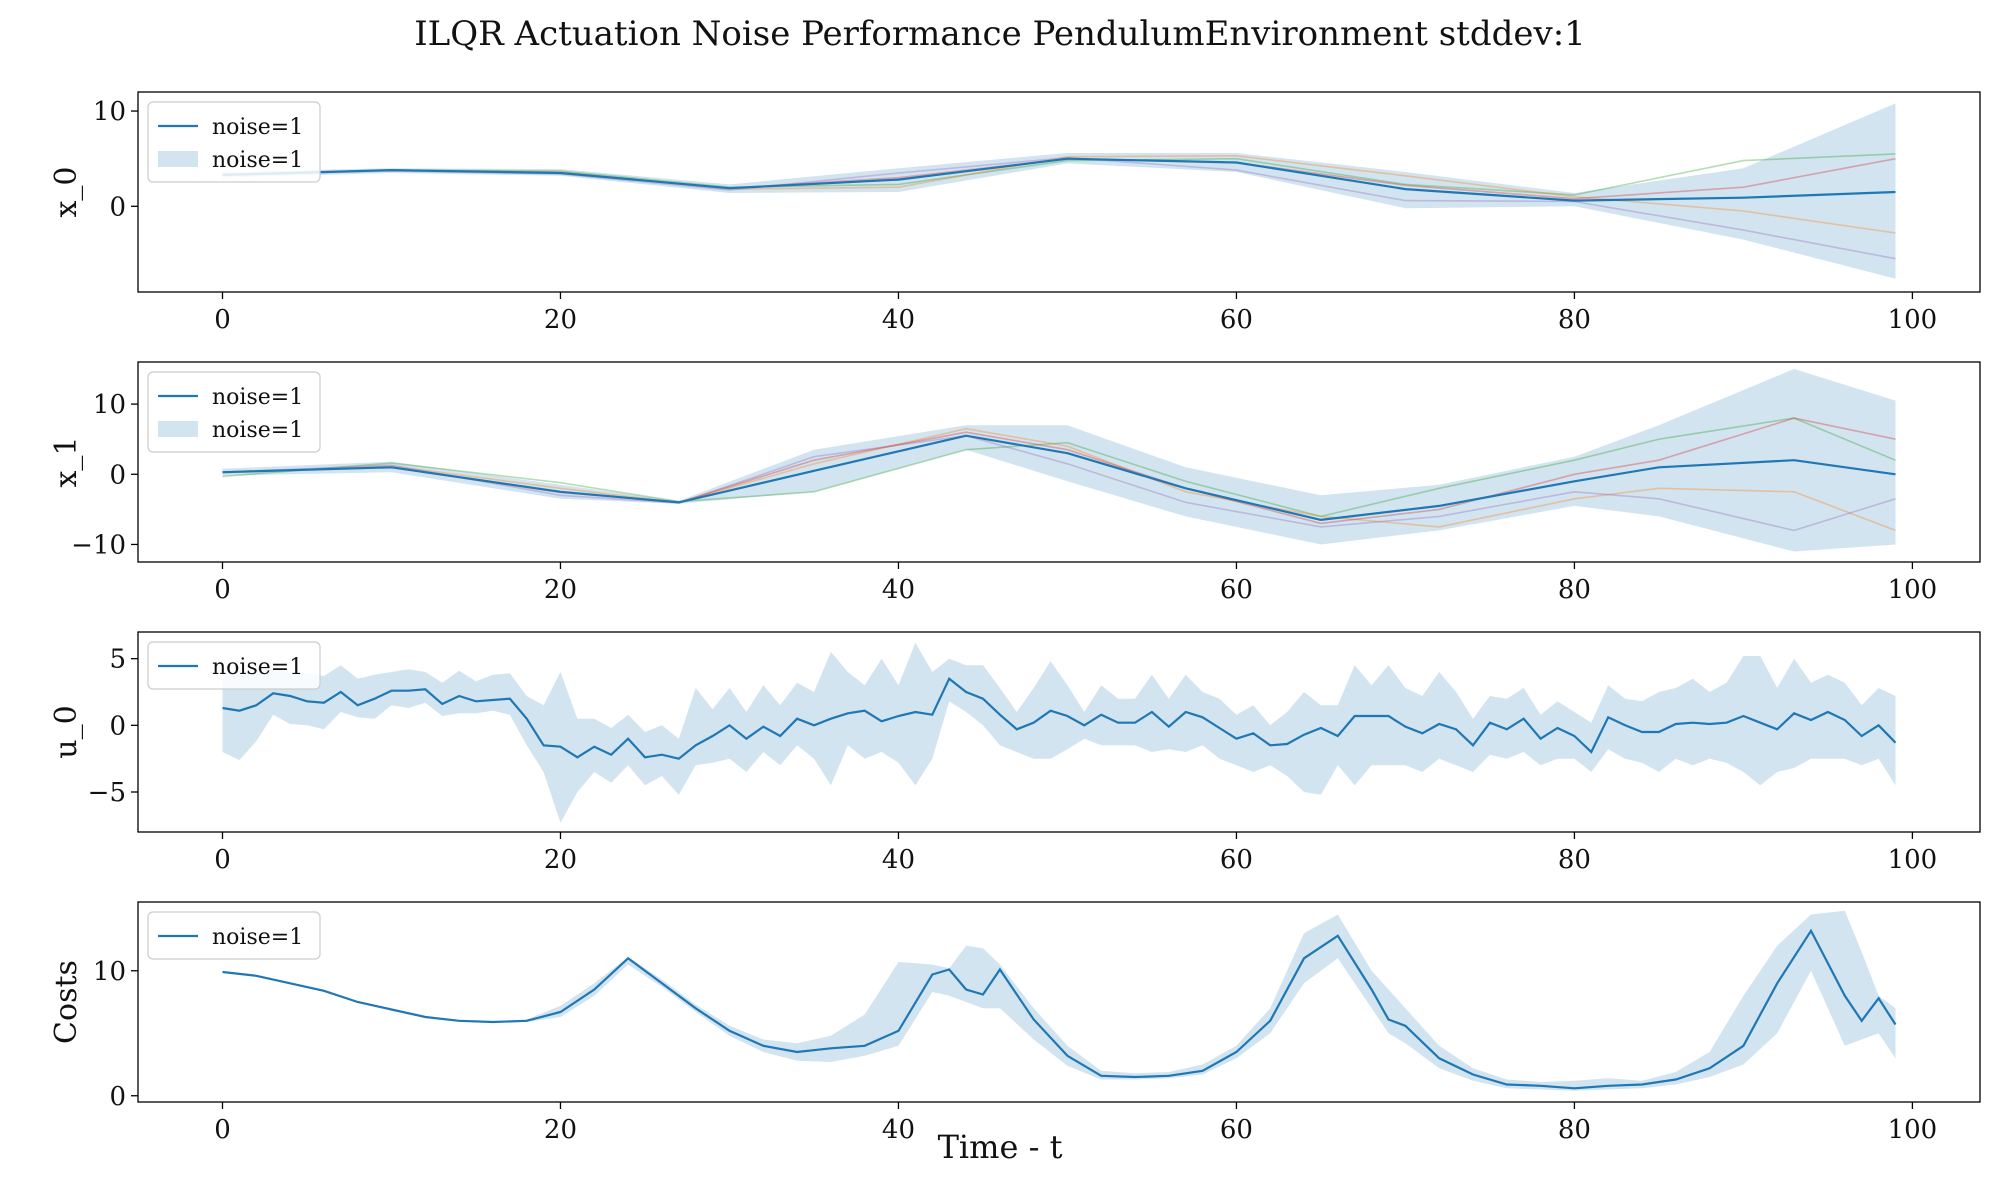 Image resolution: width=2000 pixels, height=1200 pixels. Describe the element at coordinates (107, 793) in the screenshot. I see `y-tick-label: −5` at that location.